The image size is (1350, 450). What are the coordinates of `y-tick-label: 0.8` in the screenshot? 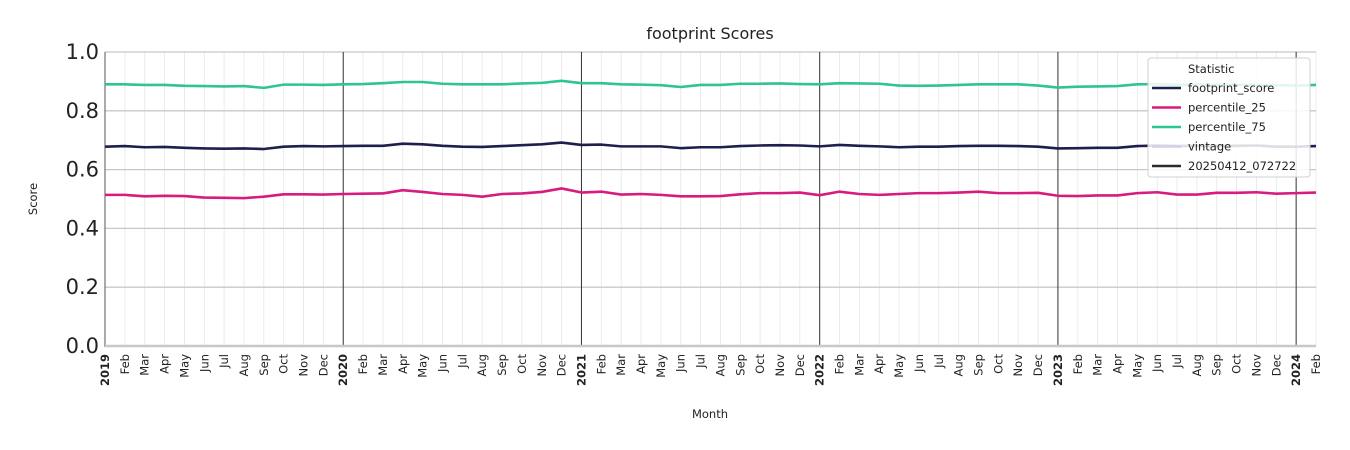 It's located at (82, 111).